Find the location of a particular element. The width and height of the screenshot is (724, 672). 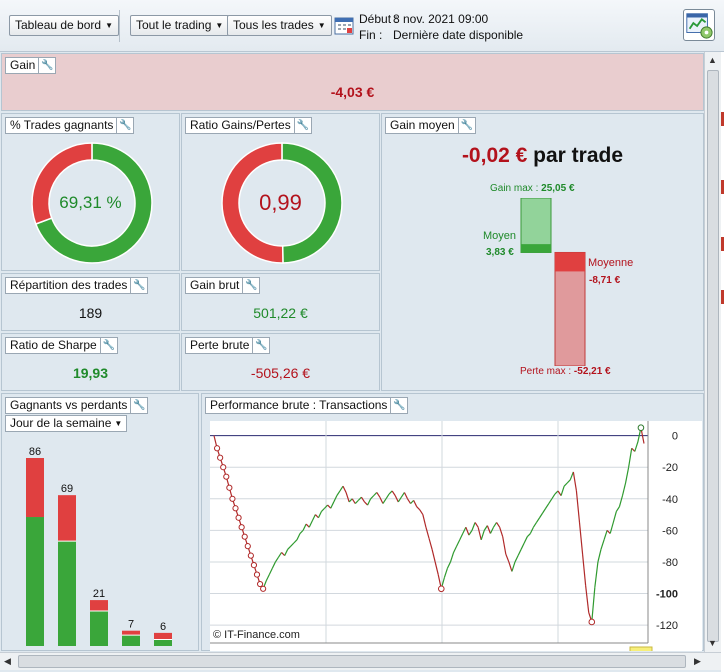

horizontal-scroll-thumb is located at coordinates (352, 661).